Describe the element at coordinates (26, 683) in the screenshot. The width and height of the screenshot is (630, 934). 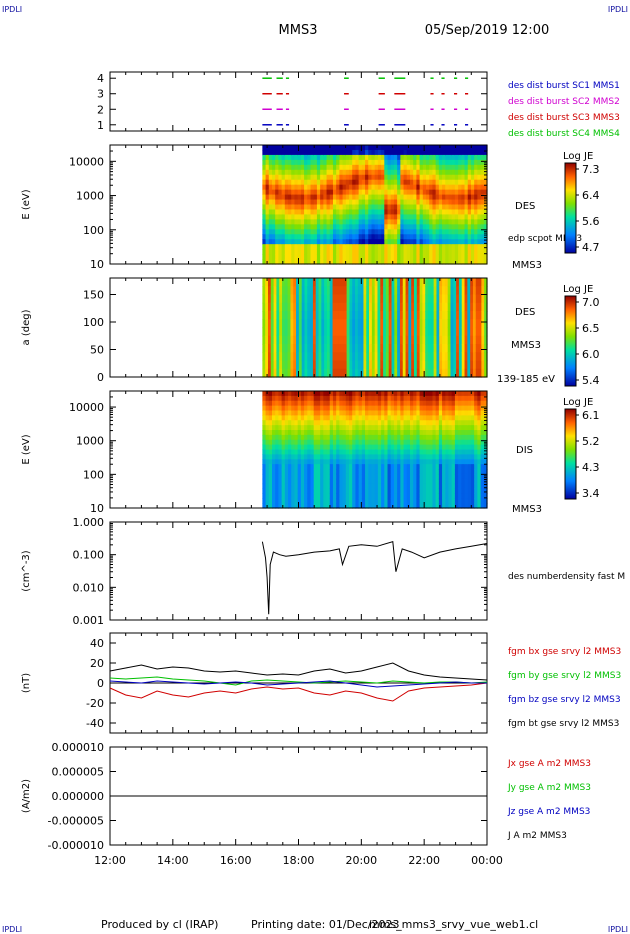
I see `y-axis-label: (nT)` at that location.